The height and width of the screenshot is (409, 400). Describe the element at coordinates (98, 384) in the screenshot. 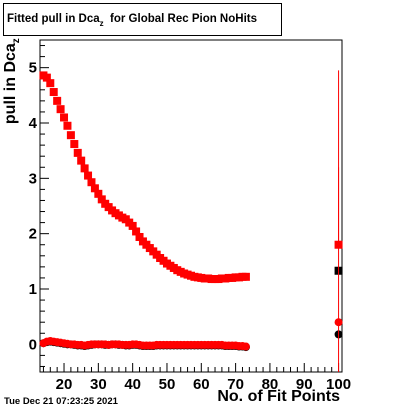

I see `x-tick-label: 30` at that location.